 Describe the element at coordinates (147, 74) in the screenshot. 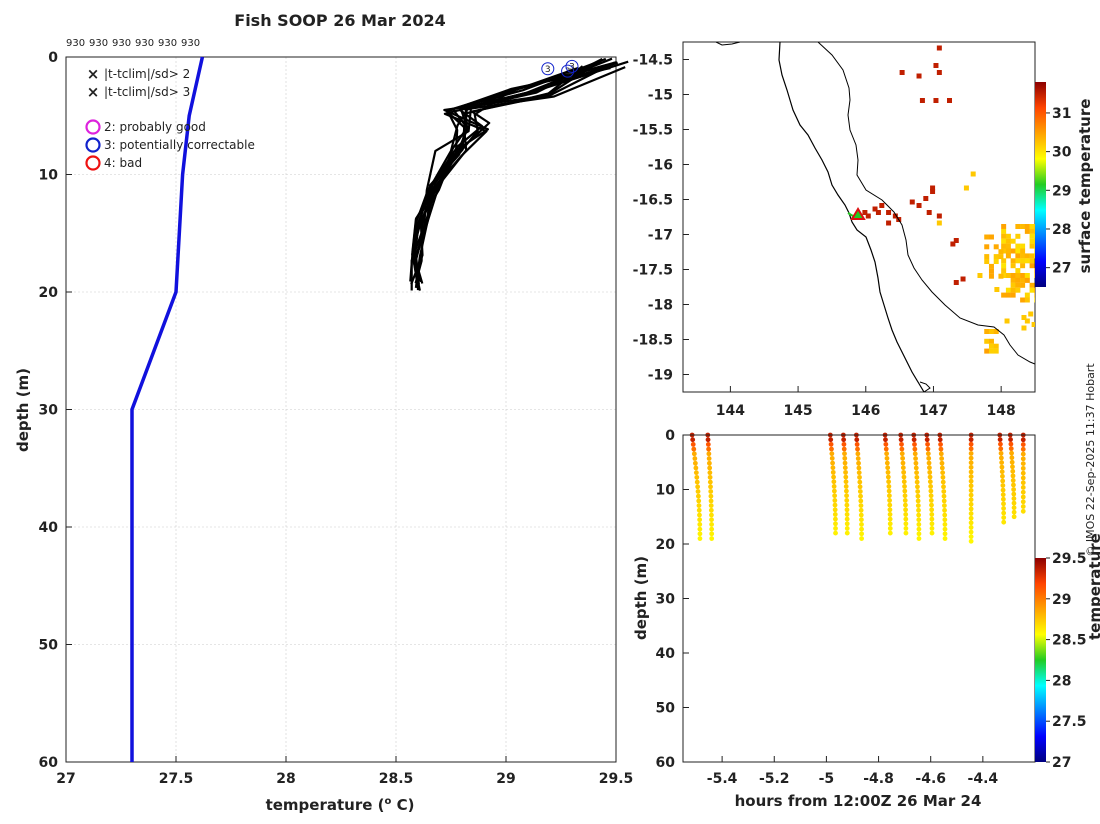

I see `legend-x-label: |t-tclim|/sd> 2` at that location.